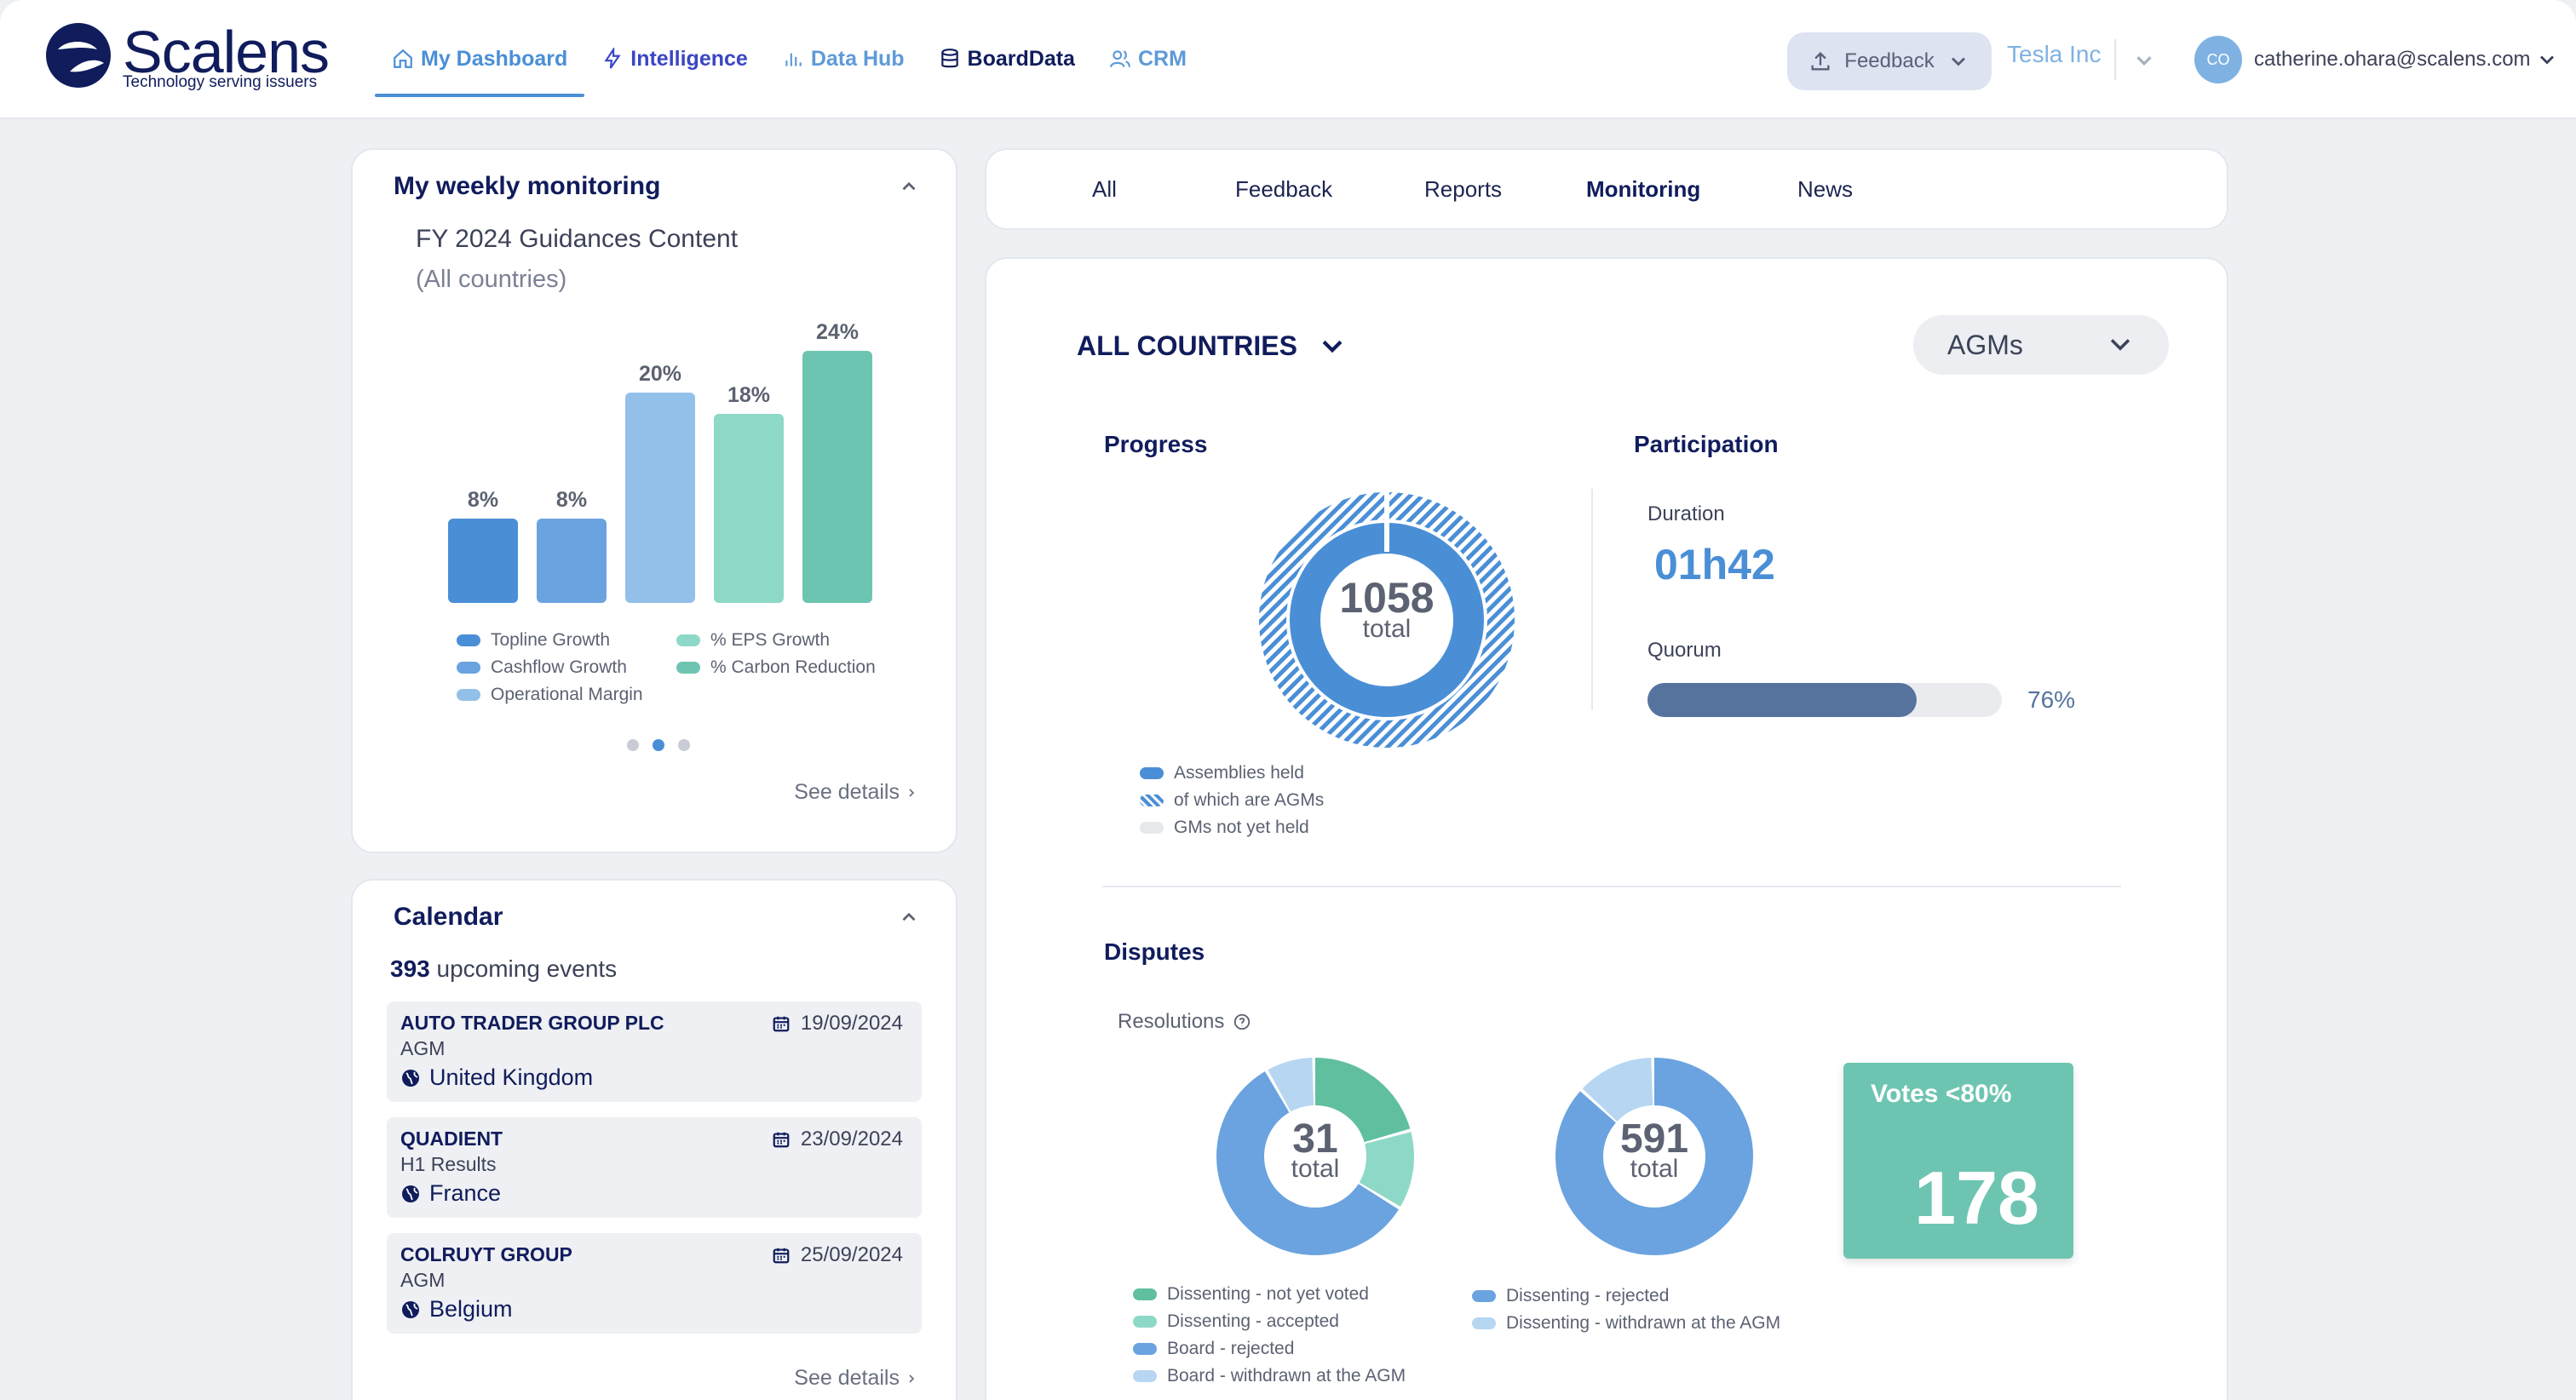 This screenshot has height=1400, width=2576. I want to click on tab-monitoring: Monitoring, so click(1644, 188).